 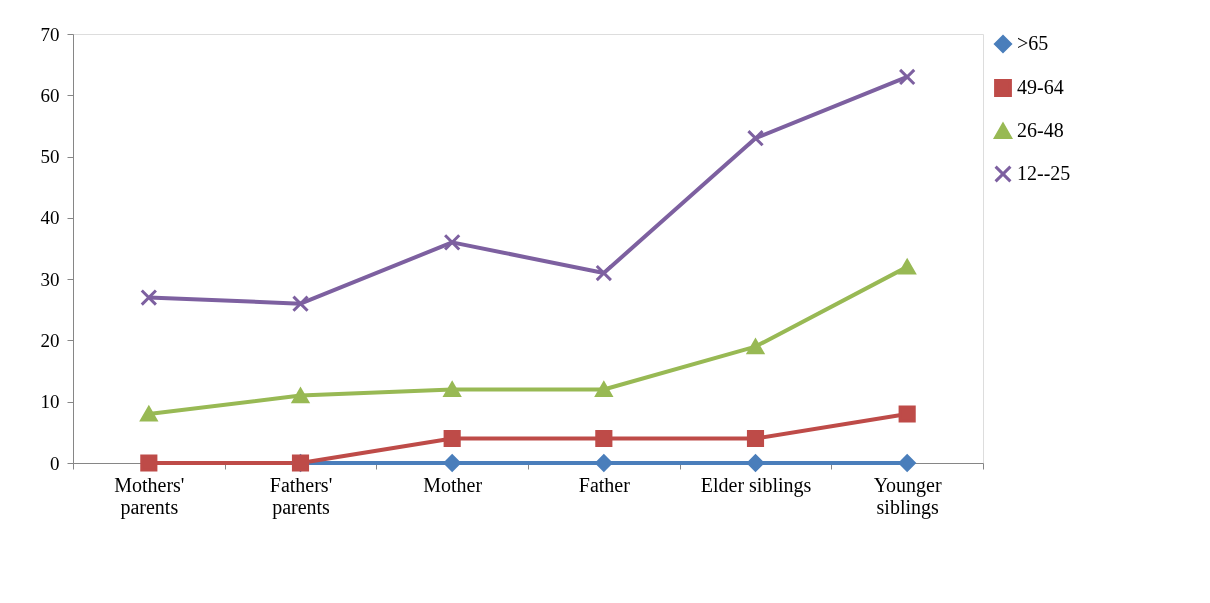 I want to click on y-tick-label: 10, so click(x=50, y=402).